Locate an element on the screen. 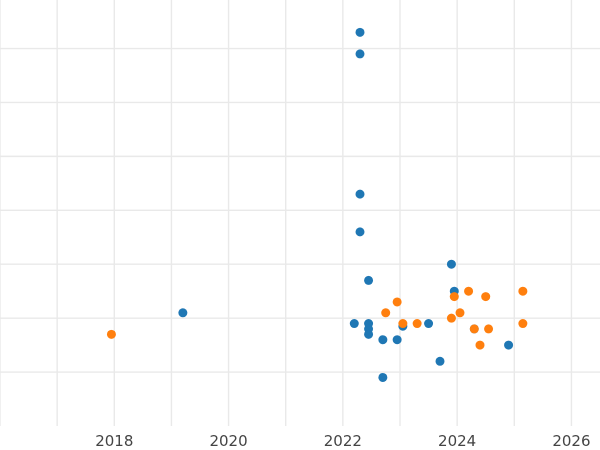 The height and width of the screenshot is (450, 600). x-axis-ticks: 2018 2020 2022 2024 2026 is located at coordinates (342, 441).